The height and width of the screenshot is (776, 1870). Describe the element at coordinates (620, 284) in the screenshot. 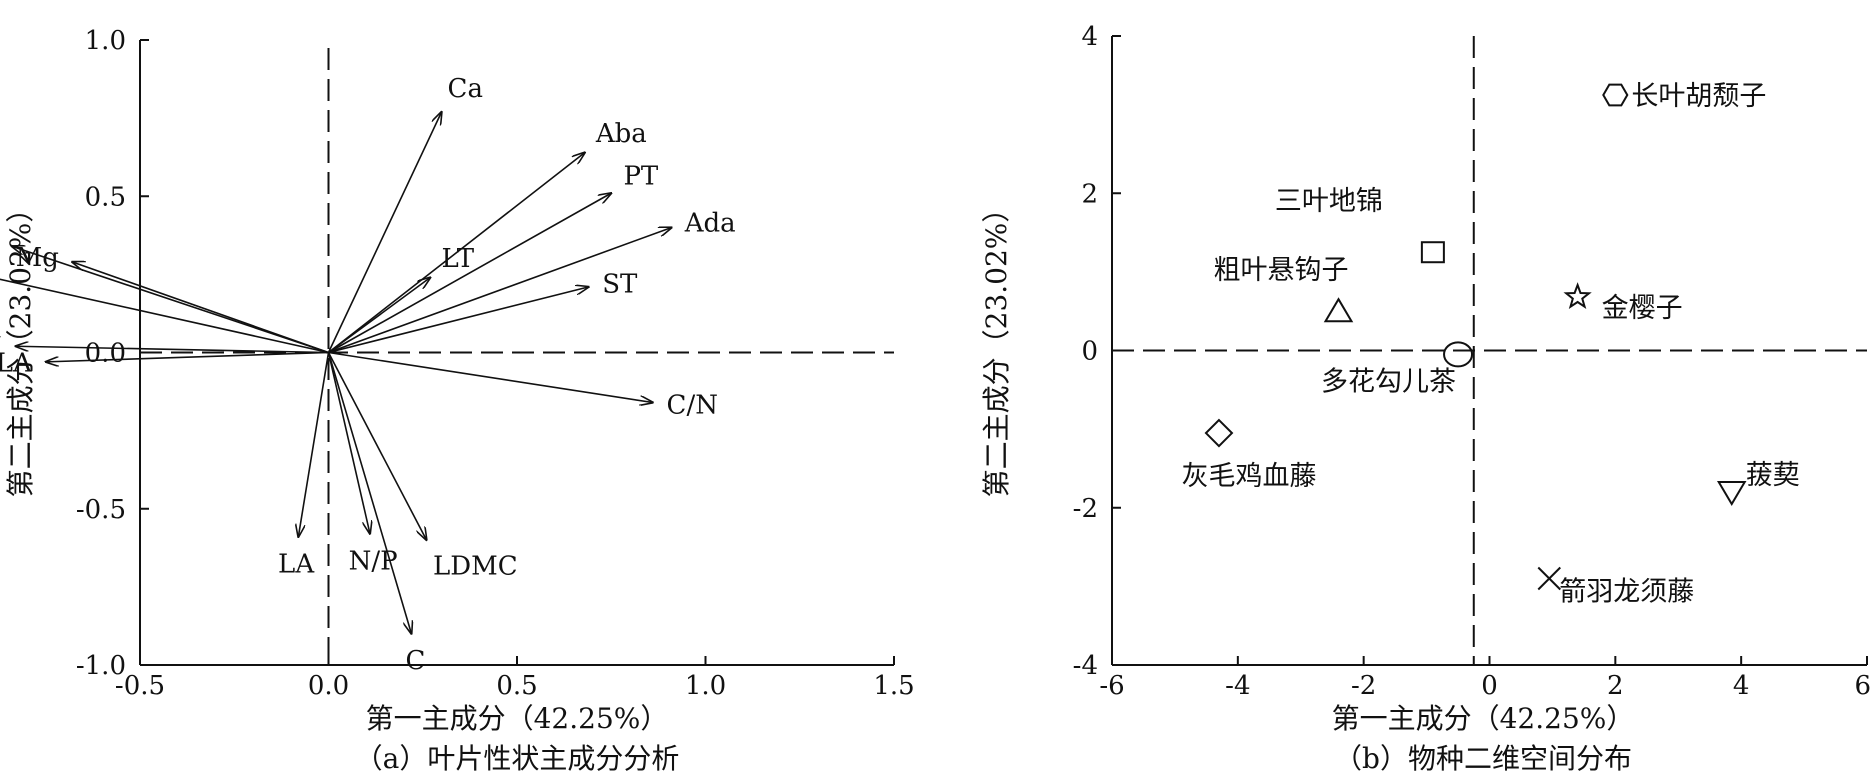

I see `vector-label: ST` at that location.